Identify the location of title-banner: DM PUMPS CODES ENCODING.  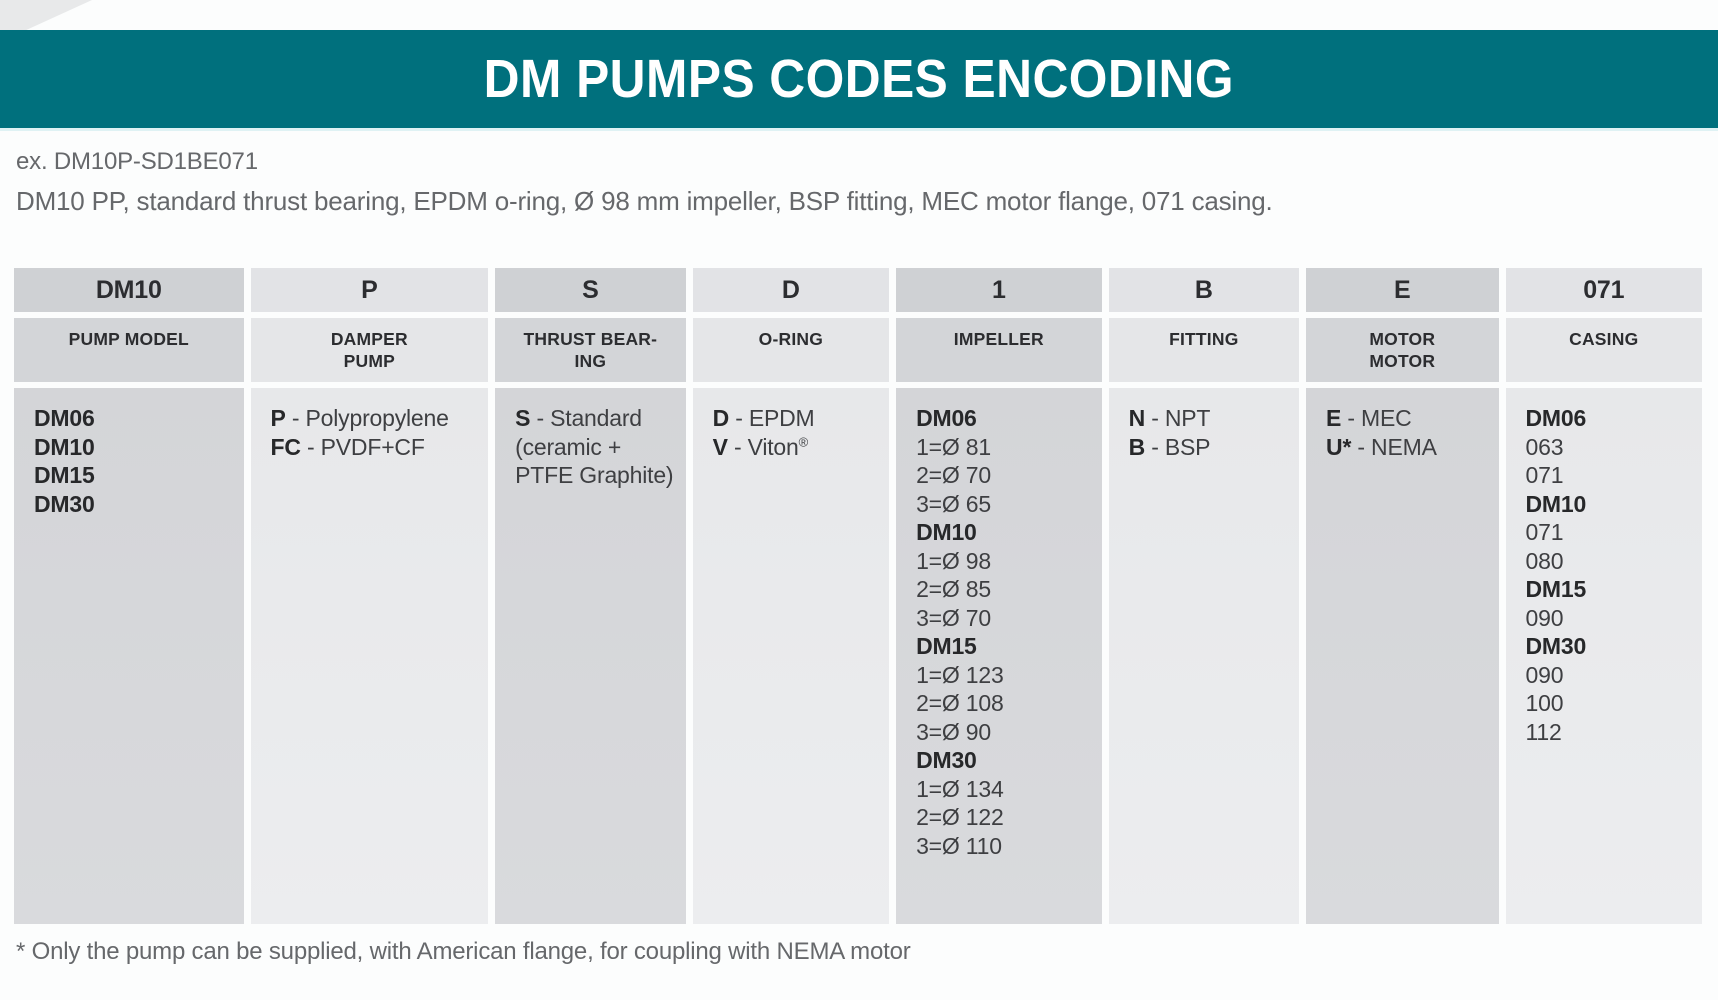
(859, 80).